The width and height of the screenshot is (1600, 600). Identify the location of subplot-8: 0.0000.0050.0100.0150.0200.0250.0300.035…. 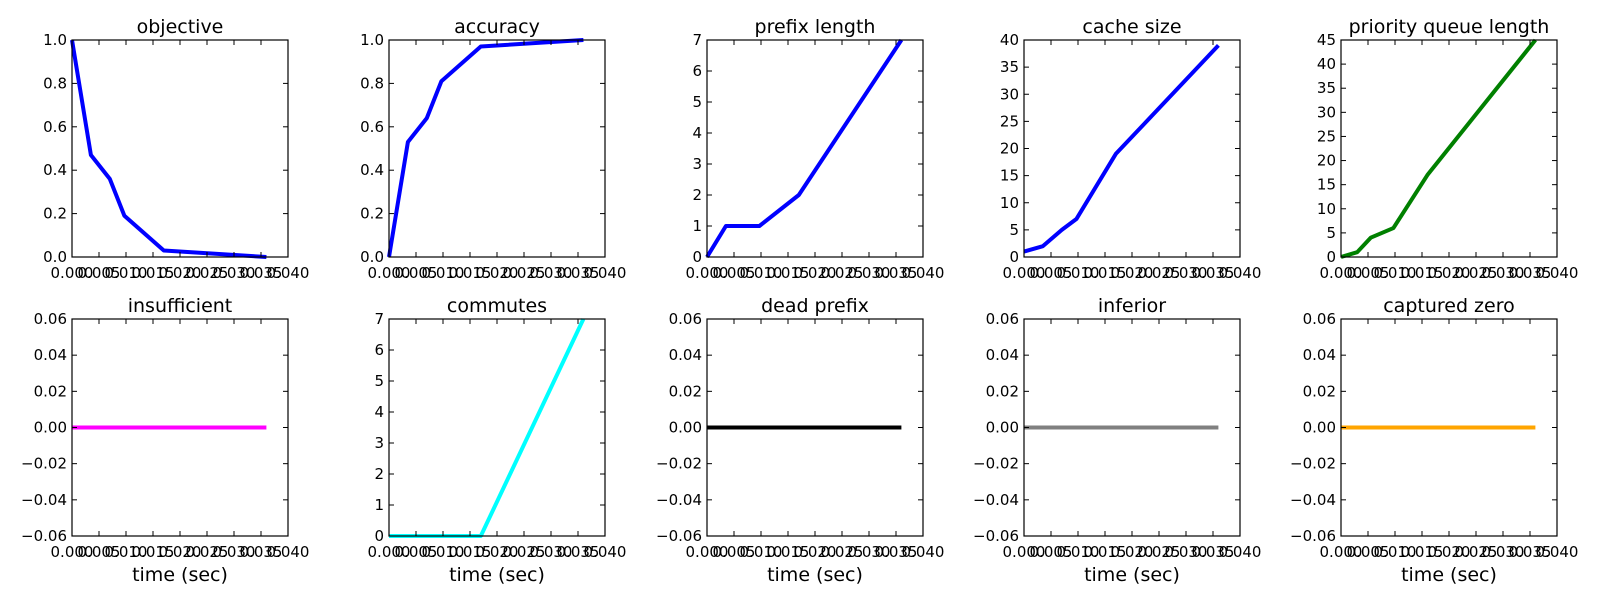
(1117, 440).